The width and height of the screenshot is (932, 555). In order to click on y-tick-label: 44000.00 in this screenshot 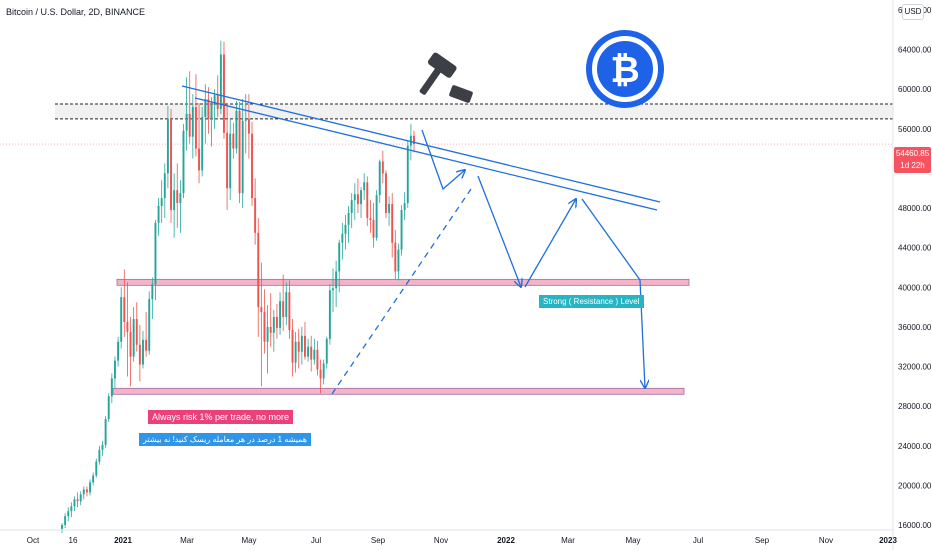, I will do `click(915, 248)`.